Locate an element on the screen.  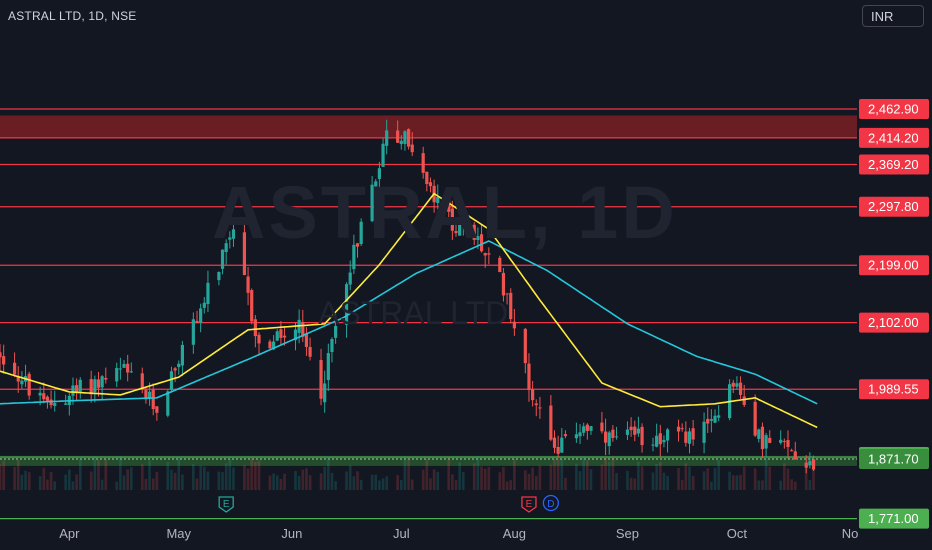
symbol-title: ASTRAL LTD, 1D, NSE is located at coordinates (72, 16).